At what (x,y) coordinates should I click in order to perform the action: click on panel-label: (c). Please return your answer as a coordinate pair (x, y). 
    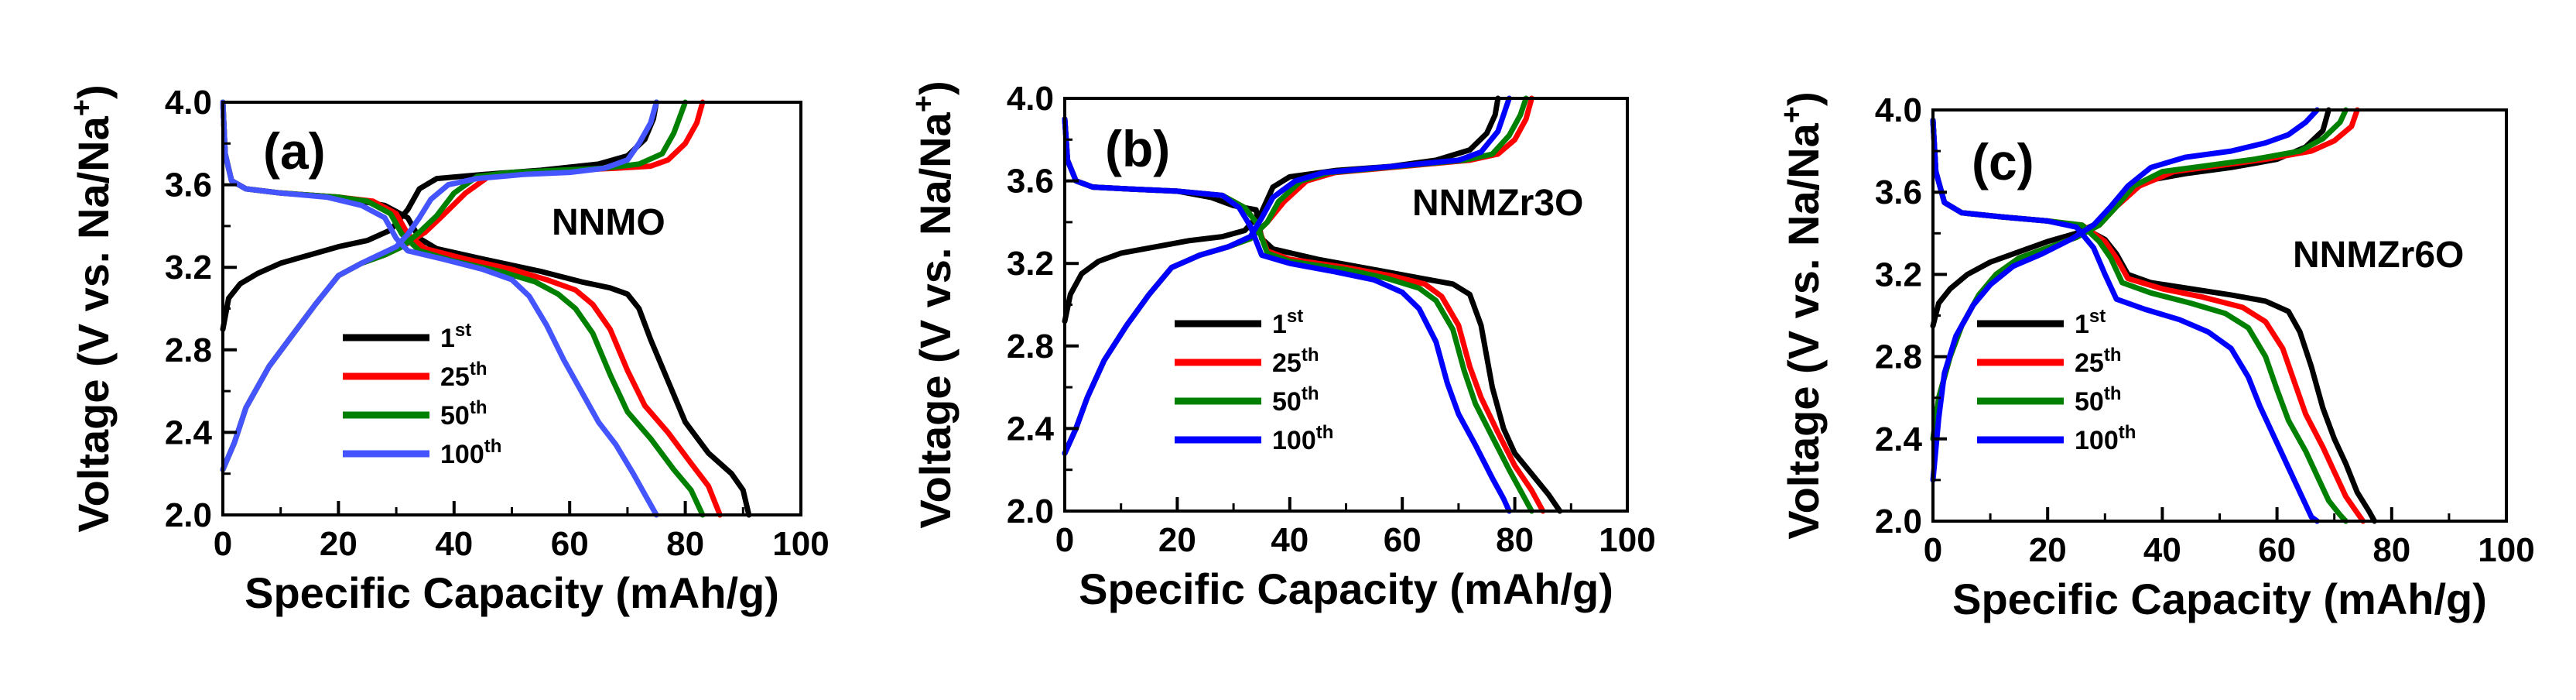
    Looking at the image, I should click on (2003, 161).